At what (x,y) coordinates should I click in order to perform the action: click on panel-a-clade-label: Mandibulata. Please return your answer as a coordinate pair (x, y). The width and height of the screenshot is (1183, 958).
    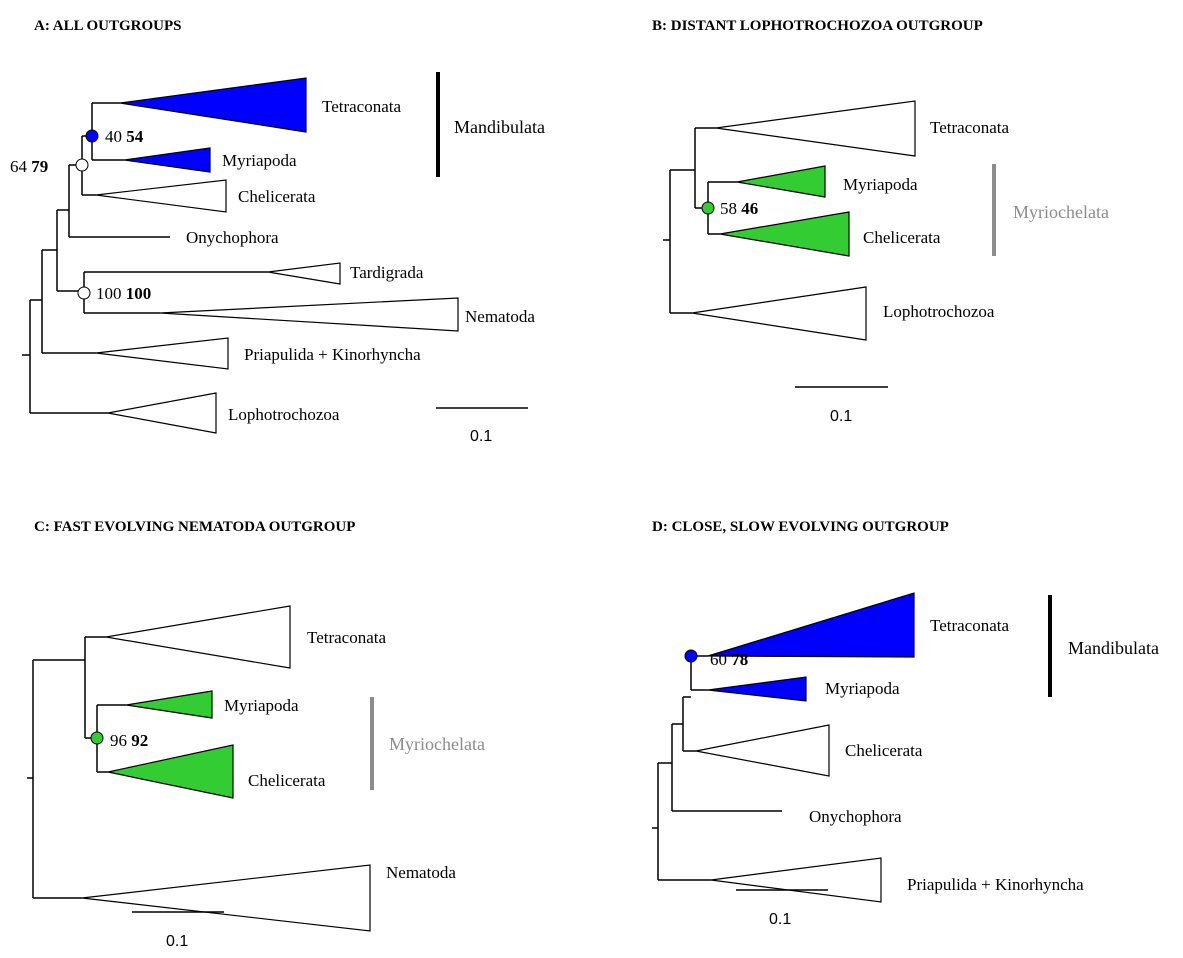
    Looking at the image, I should click on (499, 127).